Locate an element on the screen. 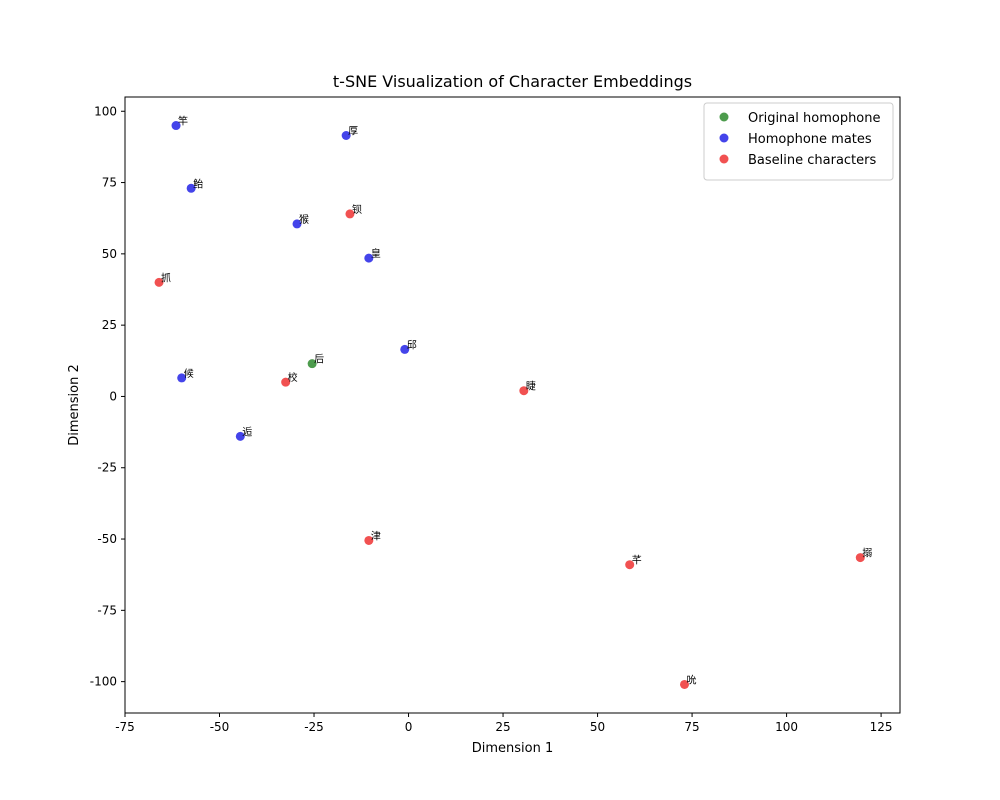 The width and height of the screenshot is (1000, 800). legend-label: Original homophone is located at coordinates (814, 118).